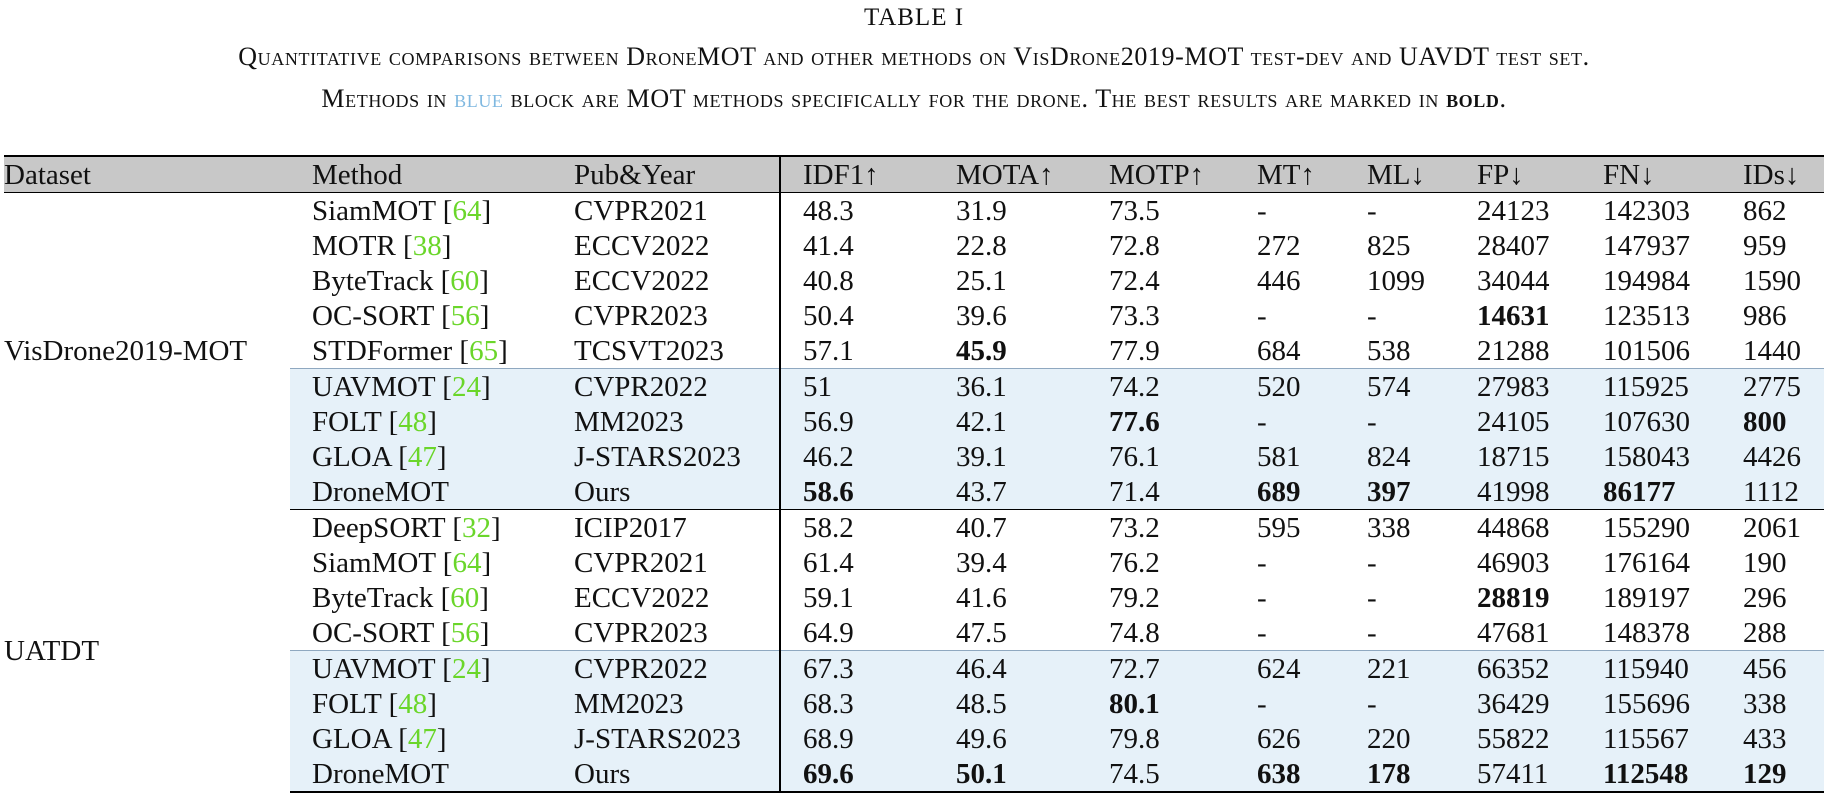  Describe the element at coordinates (1134, 668) in the screenshot. I see `metric-value: 72.7` at that location.